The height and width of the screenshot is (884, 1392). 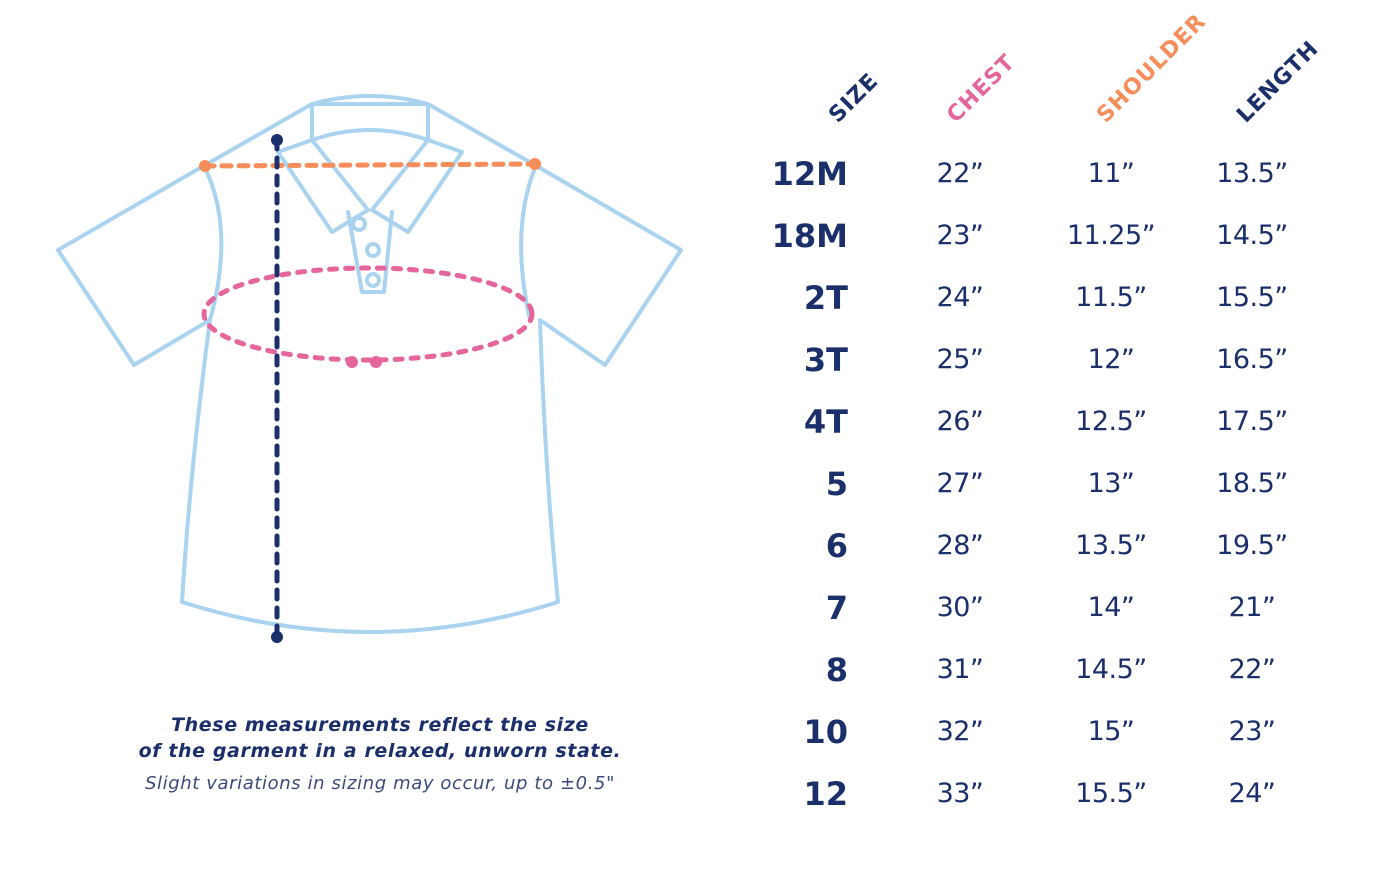 I want to click on length-cell: 16.5”, so click(x=1252, y=359).